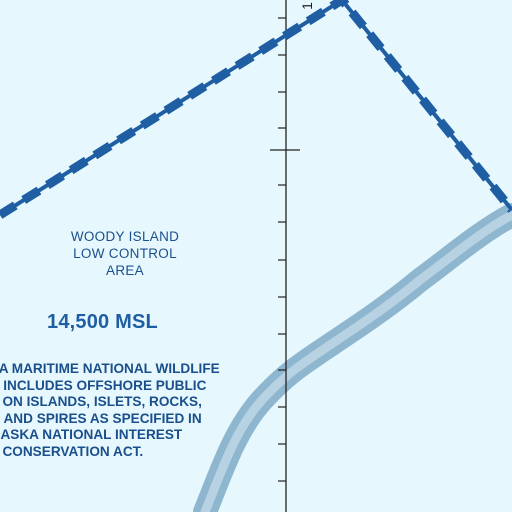 The width and height of the screenshot is (512, 512). What do you see at coordinates (103, 385) in the screenshot?
I see `refuge-note-line-2: UGE INCLUDES OFFSHORE PUBLIC` at bounding box center [103, 385].